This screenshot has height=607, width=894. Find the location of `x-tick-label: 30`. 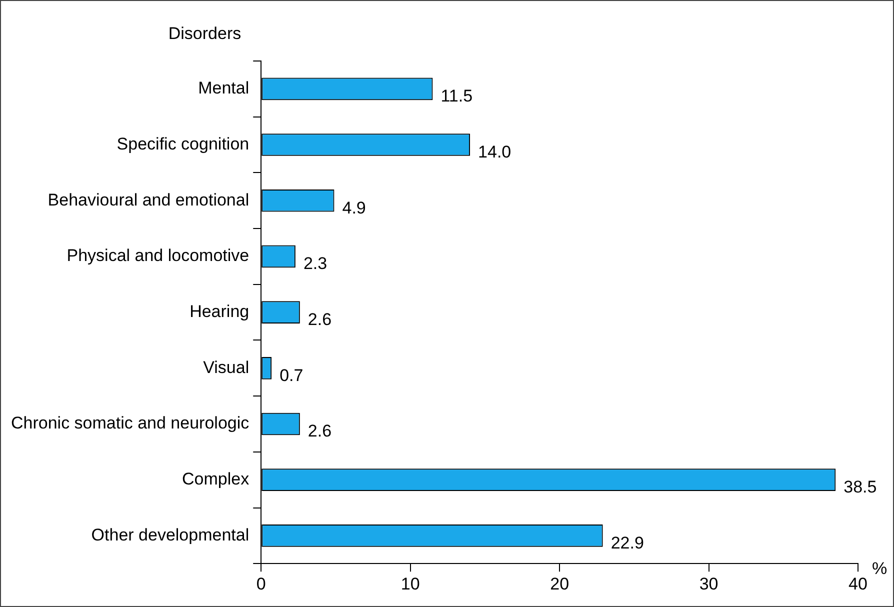

x-tick-label: 30 is located at coordinates (708, 584).